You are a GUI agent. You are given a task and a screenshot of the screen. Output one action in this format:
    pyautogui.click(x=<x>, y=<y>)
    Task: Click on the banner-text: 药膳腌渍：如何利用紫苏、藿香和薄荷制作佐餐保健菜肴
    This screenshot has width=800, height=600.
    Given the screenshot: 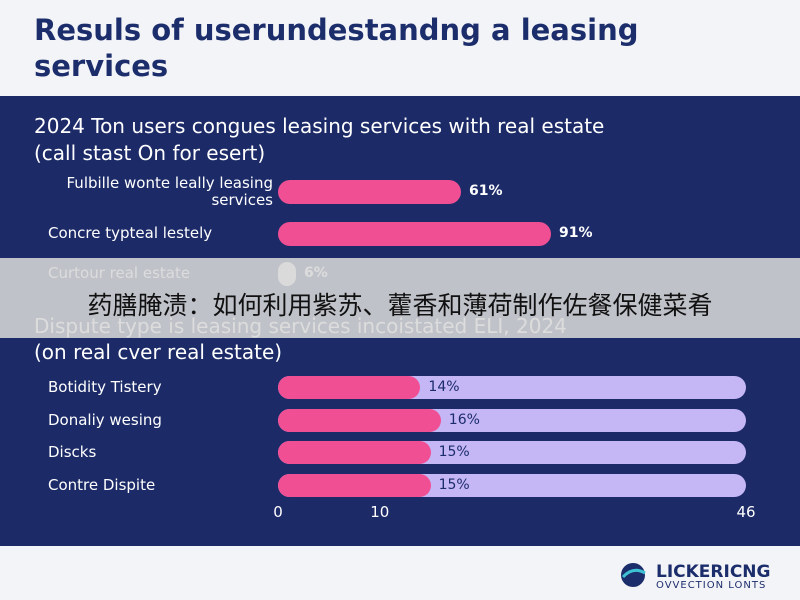 What is the action you would take?
    pyautogui.click(x=400, y=306)
    